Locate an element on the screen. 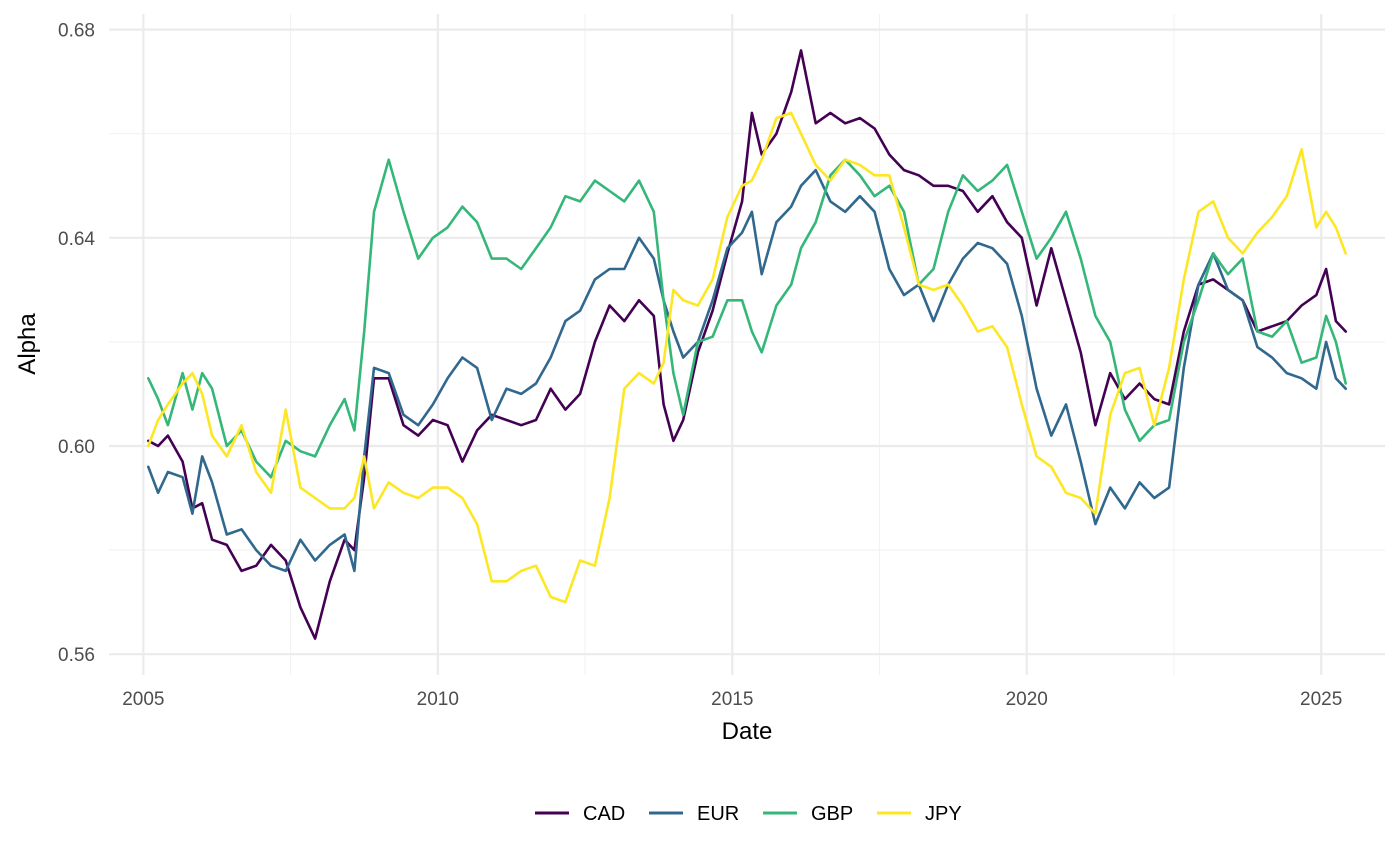  legend-label-eur: EUR is located at coordinates (718, 814).